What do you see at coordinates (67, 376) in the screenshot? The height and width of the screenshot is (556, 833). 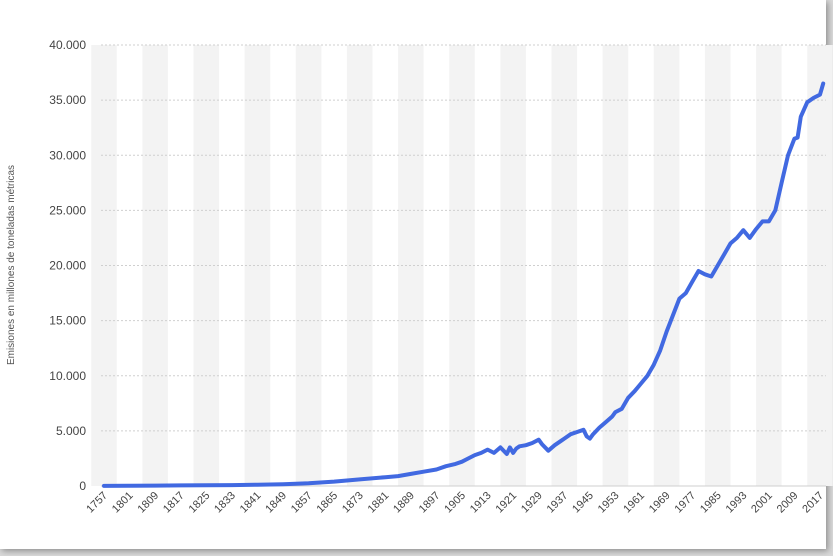 I see `y-tick-label: 10.000` at bounding box center [67, 376].